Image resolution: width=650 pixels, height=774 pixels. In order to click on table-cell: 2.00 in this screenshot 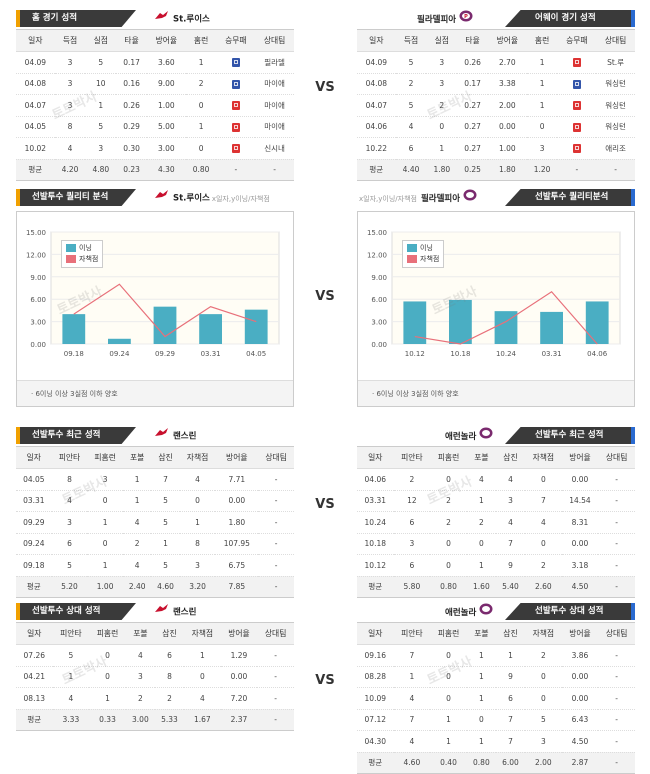, I will do `click(507, 106)`.